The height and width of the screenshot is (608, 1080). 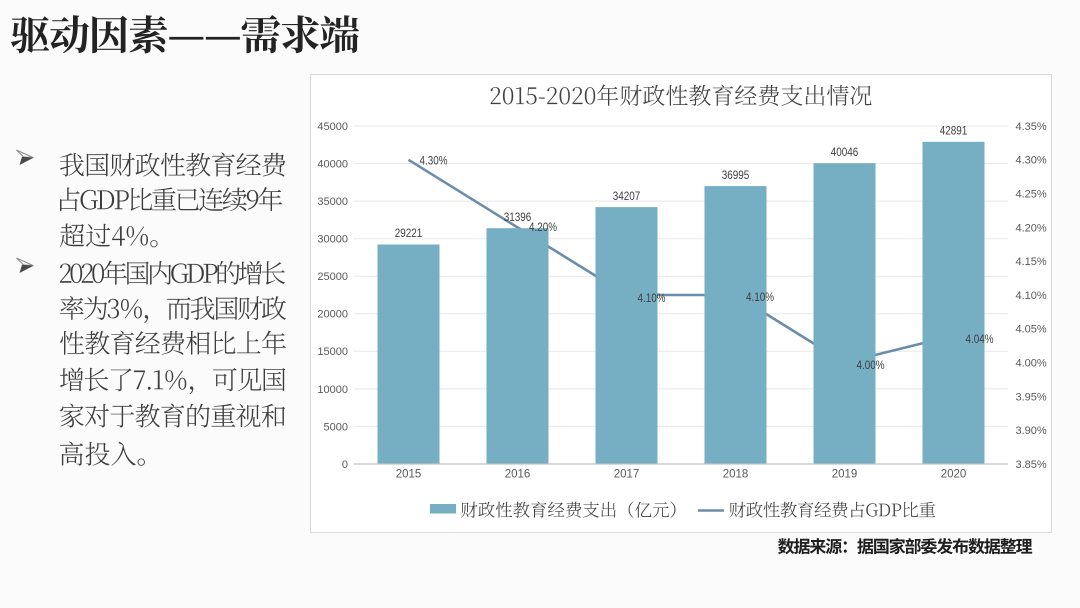 I want to click on svg-text: 10000, so click(x=332, y=390).